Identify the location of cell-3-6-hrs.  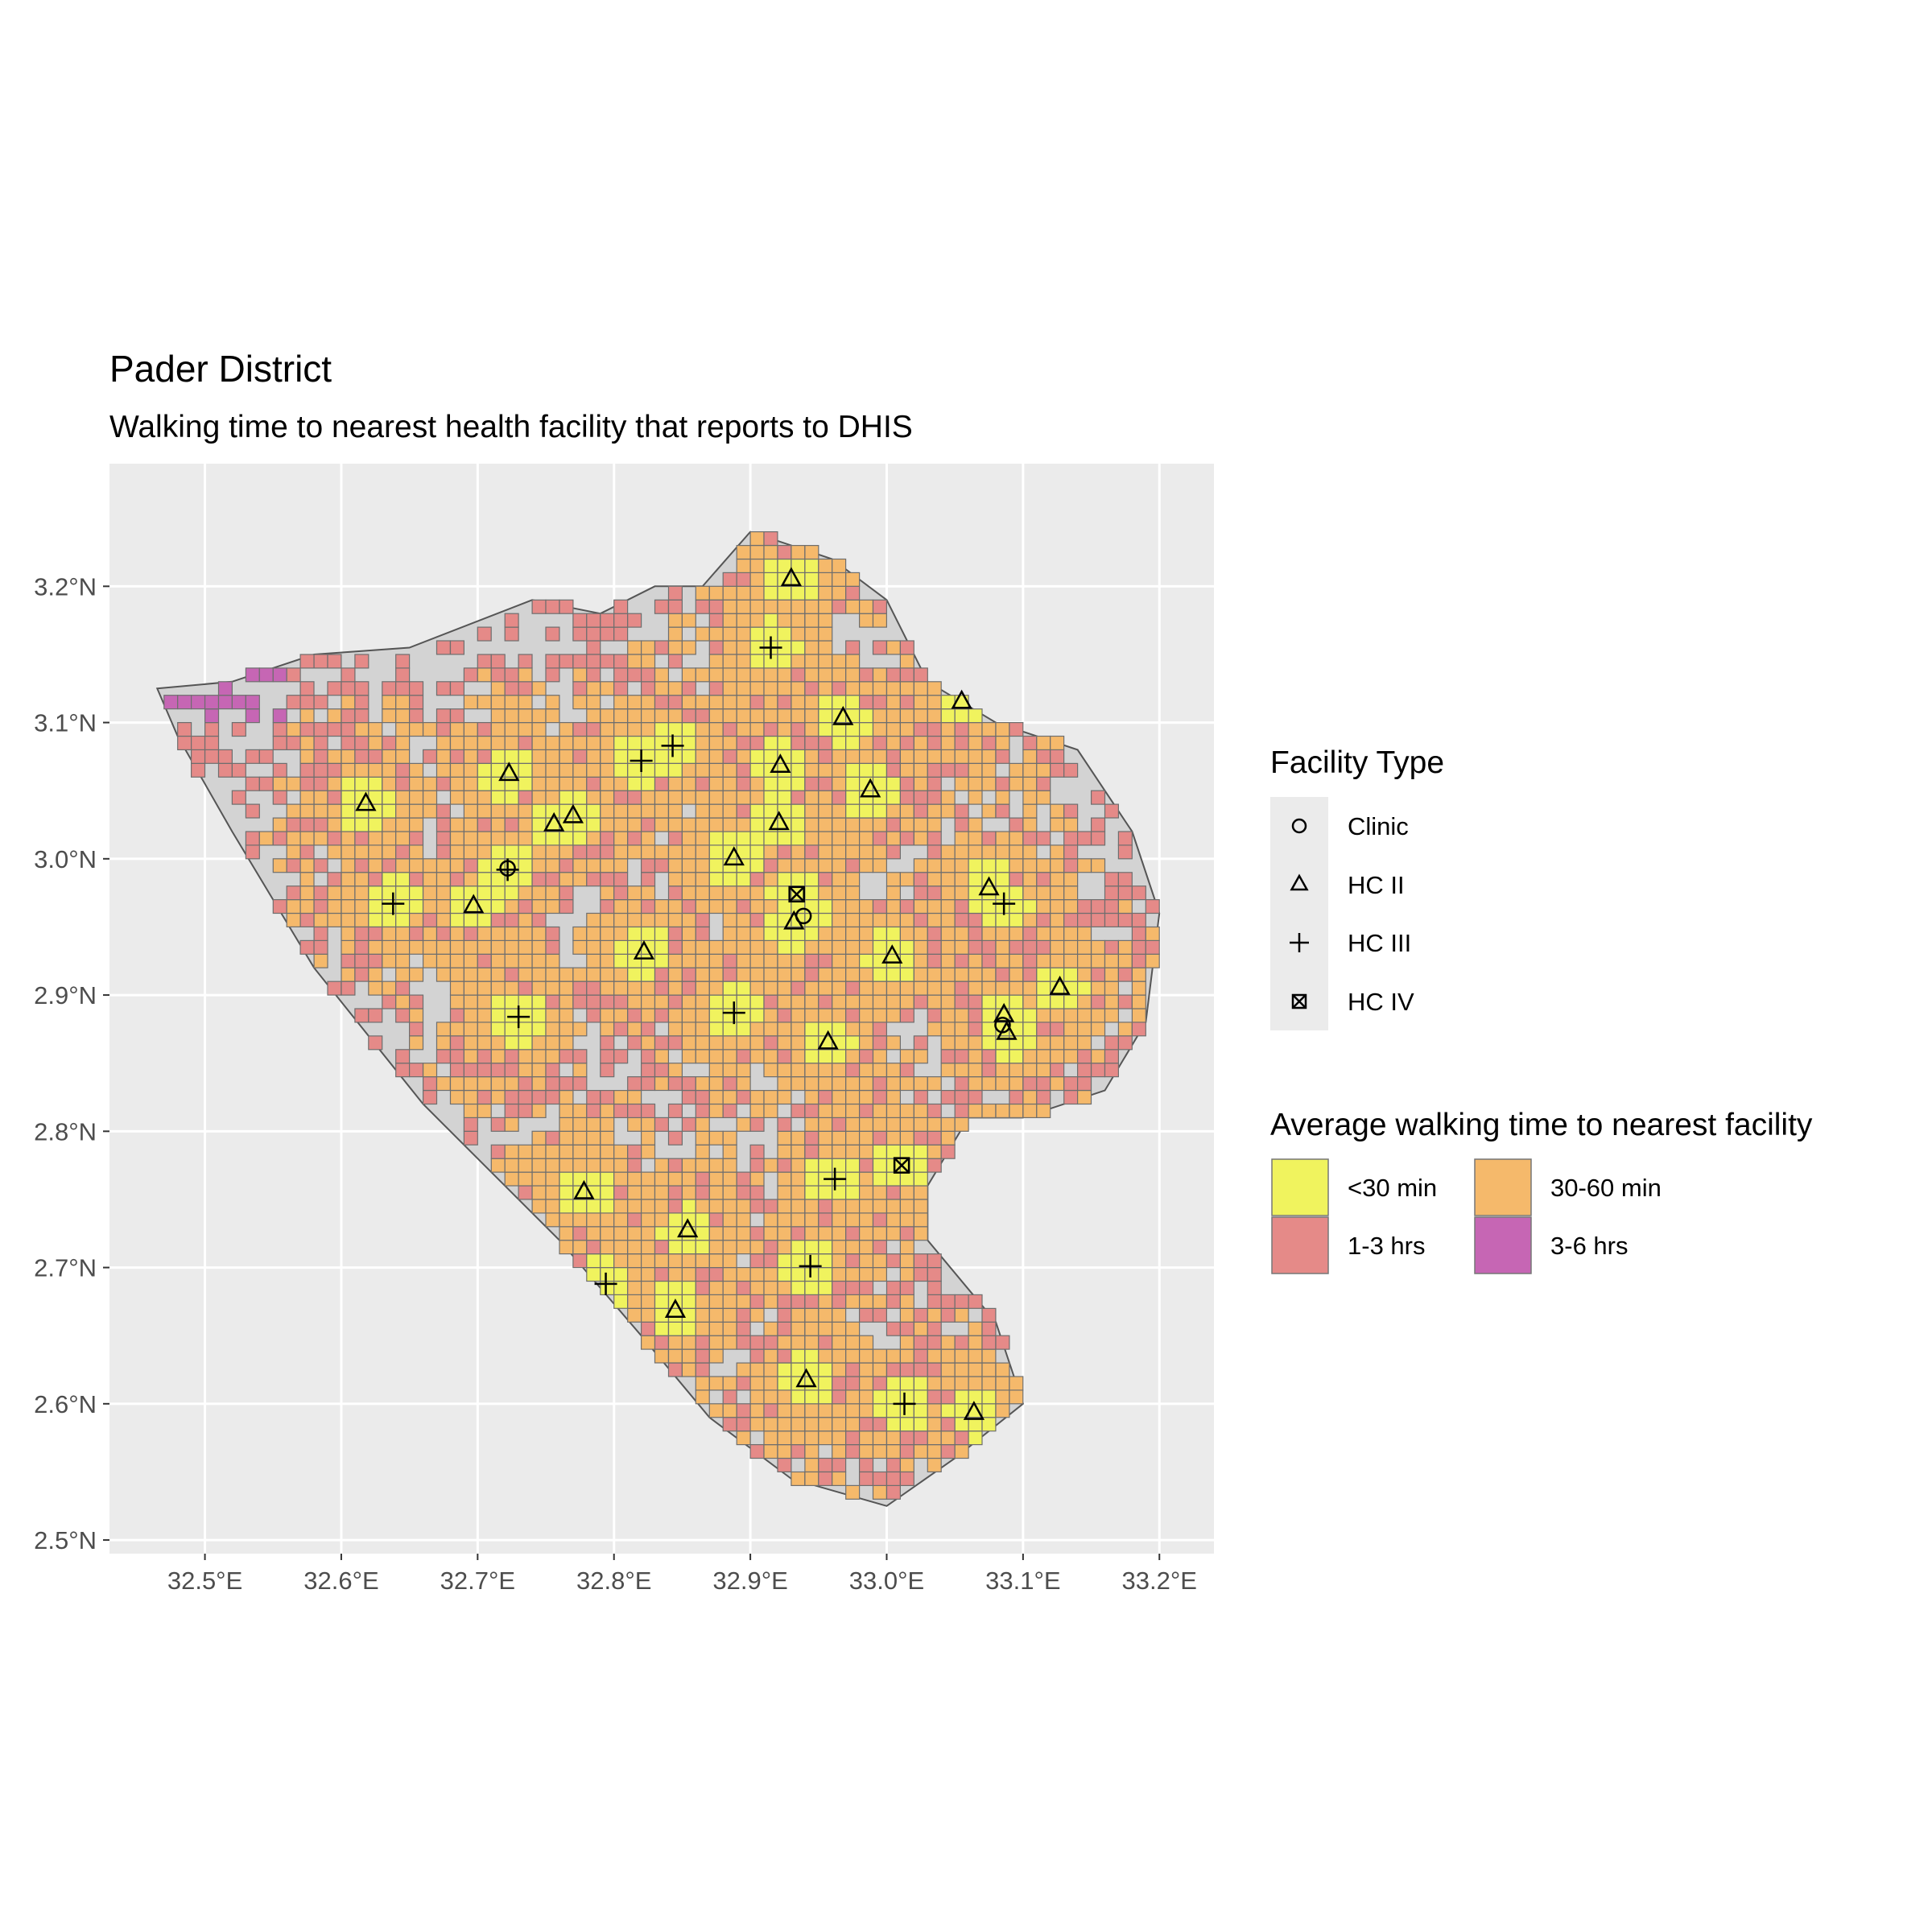
(252, 716).